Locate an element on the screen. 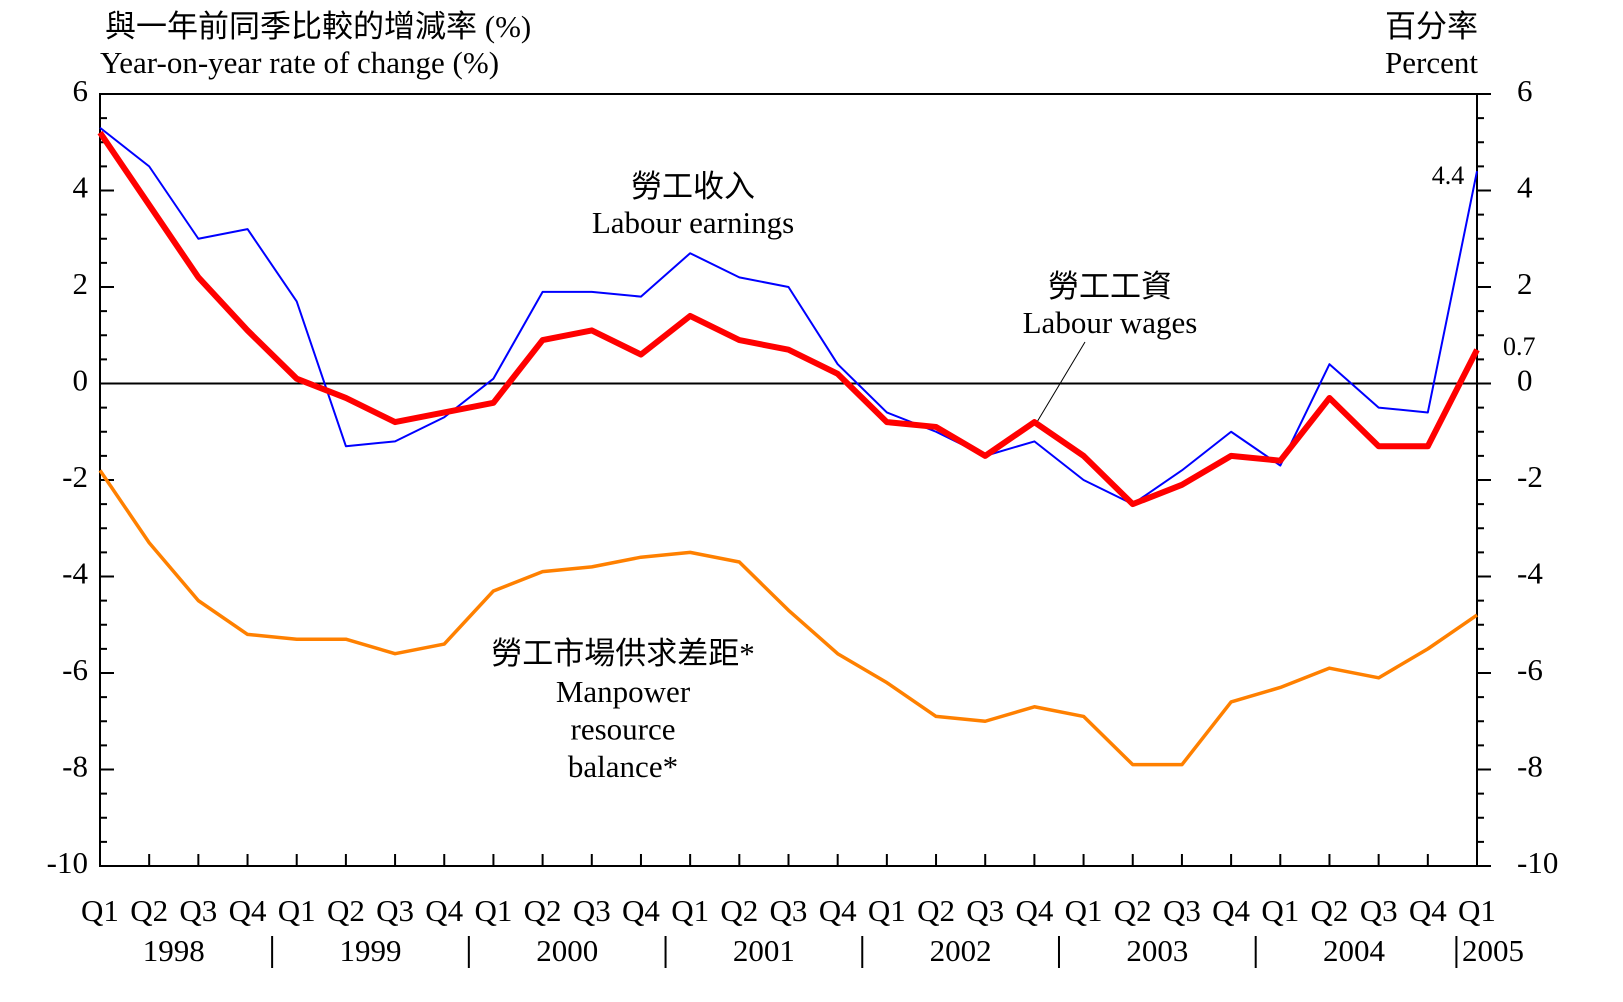 The width and height of the screenshot is (1623, 1002). y-tick-label: 2 is located at coordinates (81, 283).